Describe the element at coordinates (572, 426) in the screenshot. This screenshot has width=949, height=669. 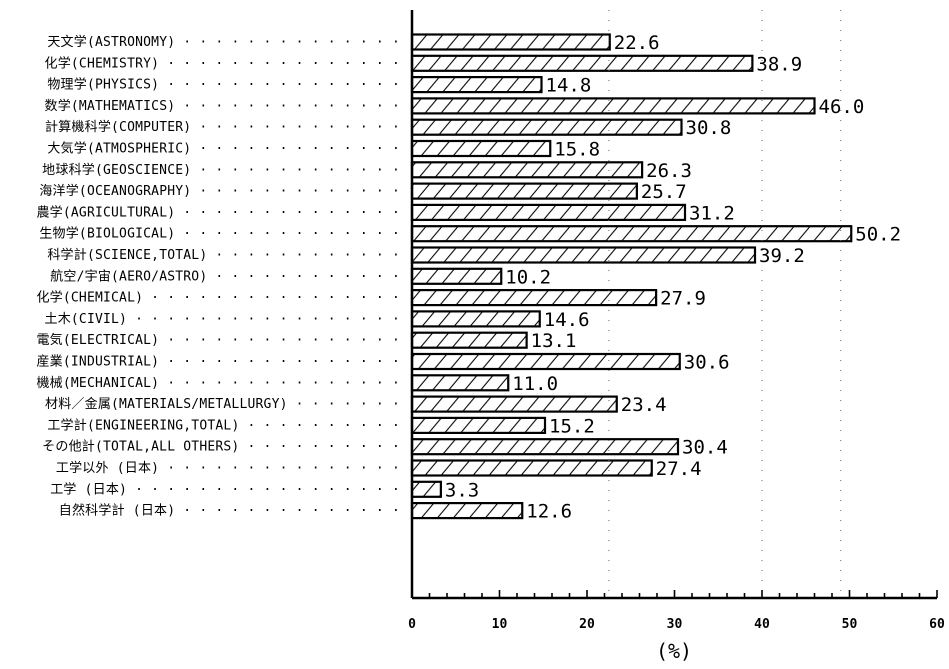
I see `bar-value-label: 15.2` at that location.